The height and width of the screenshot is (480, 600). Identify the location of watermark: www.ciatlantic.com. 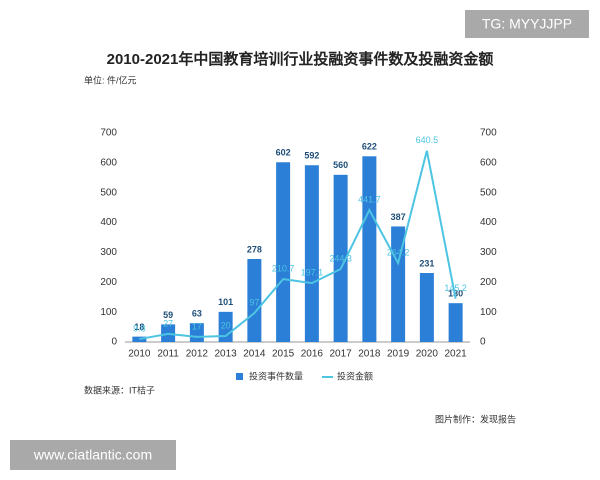
(92, 455).